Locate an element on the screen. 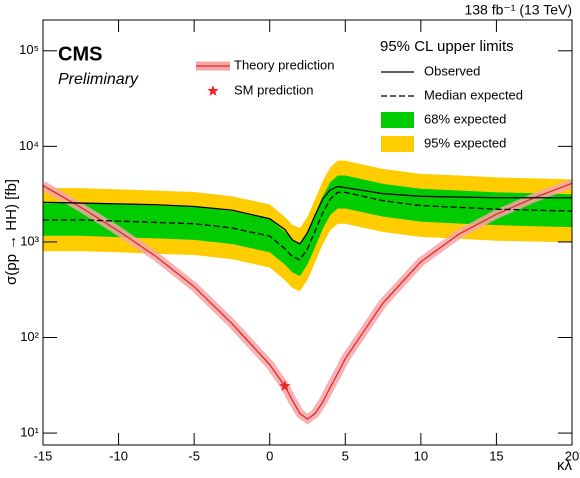 The height and width of the screenshot is (478, 580). x-tick-label: 0 is located at coordinates (269, 455).